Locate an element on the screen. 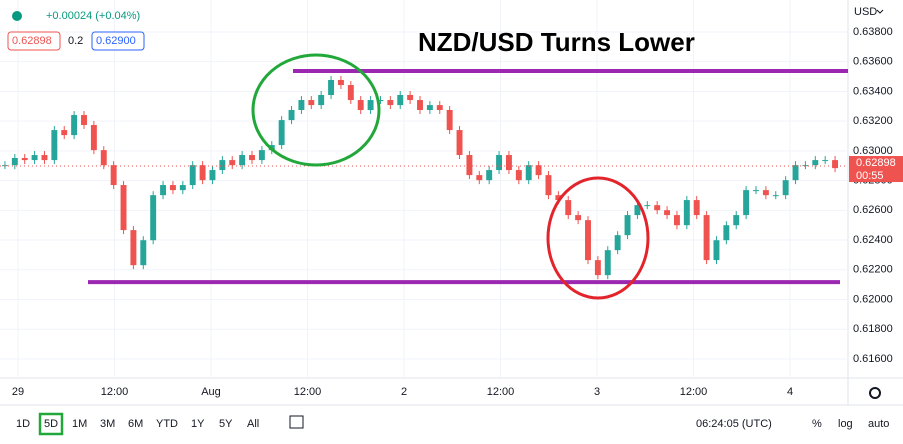  currency-chevron is located at coordinates (880, 11).